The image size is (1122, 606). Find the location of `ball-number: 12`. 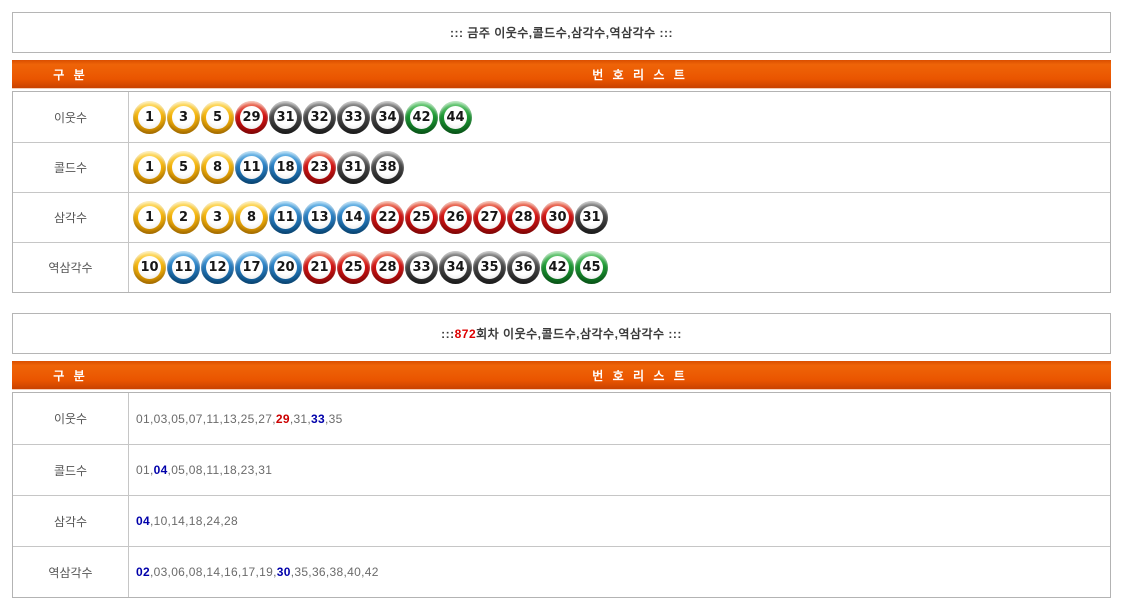

ball-number: 12 is located at coordinates (217, 267).